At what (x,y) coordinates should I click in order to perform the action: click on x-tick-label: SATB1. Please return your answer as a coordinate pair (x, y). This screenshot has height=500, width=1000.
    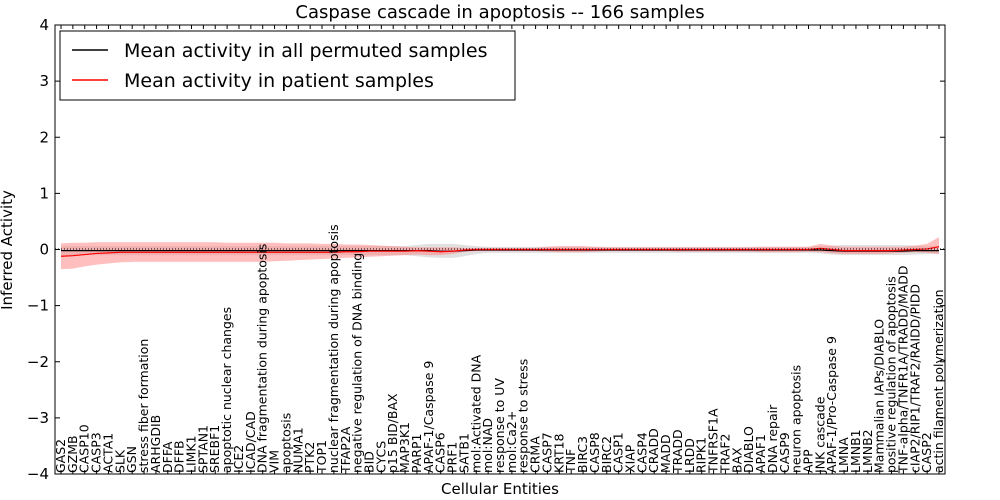
    Looking at the image, I should click on (463, 453).